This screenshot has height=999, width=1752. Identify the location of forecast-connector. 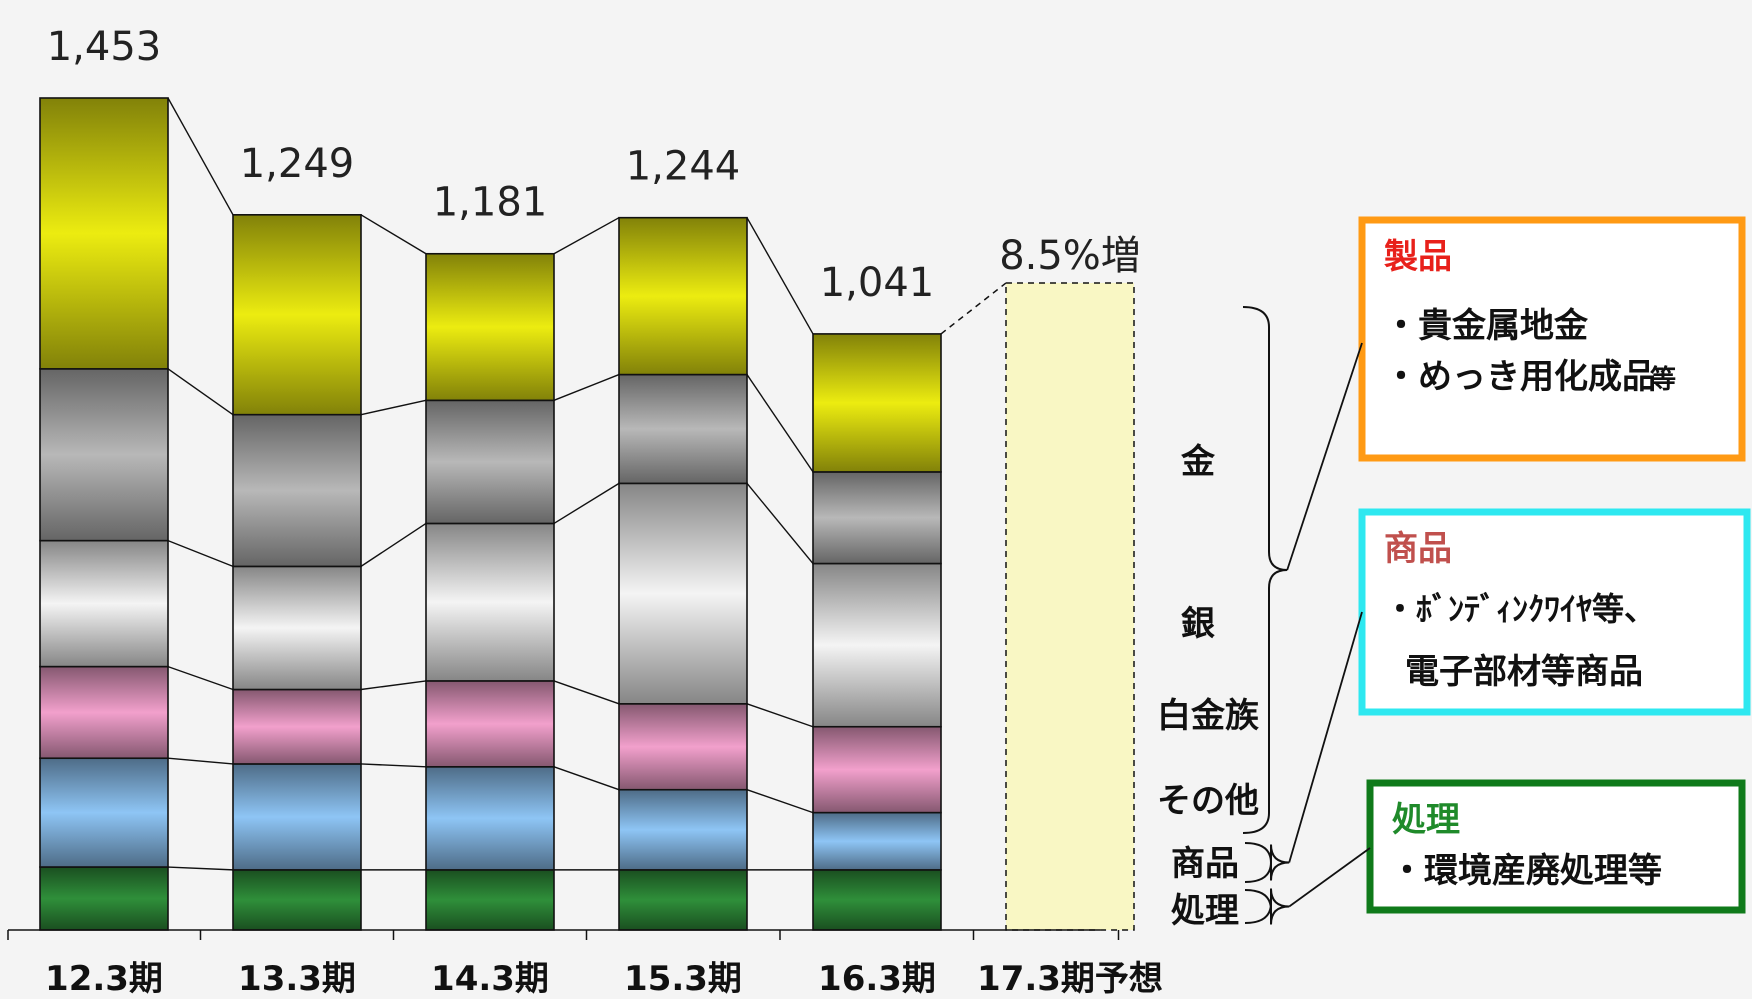
(973, 308).